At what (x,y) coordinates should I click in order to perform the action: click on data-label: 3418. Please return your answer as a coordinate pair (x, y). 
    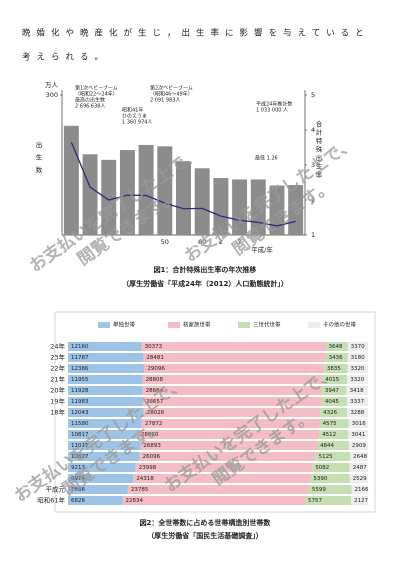
    Looking at the image, I should click on (357, 391).